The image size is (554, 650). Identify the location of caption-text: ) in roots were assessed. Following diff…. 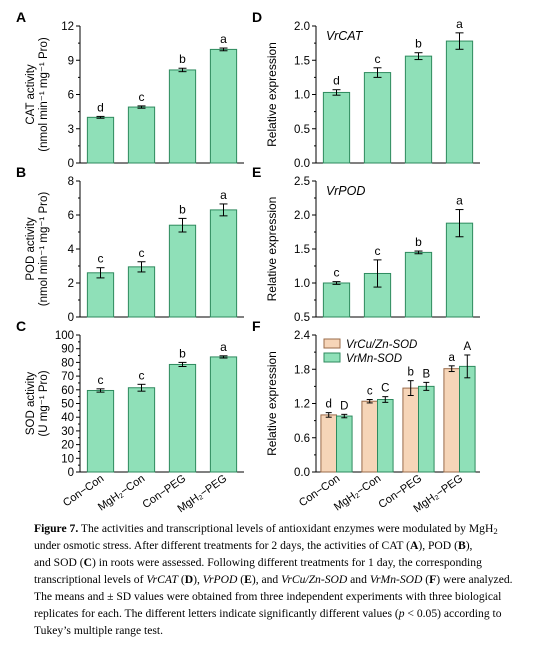
(286, 562).